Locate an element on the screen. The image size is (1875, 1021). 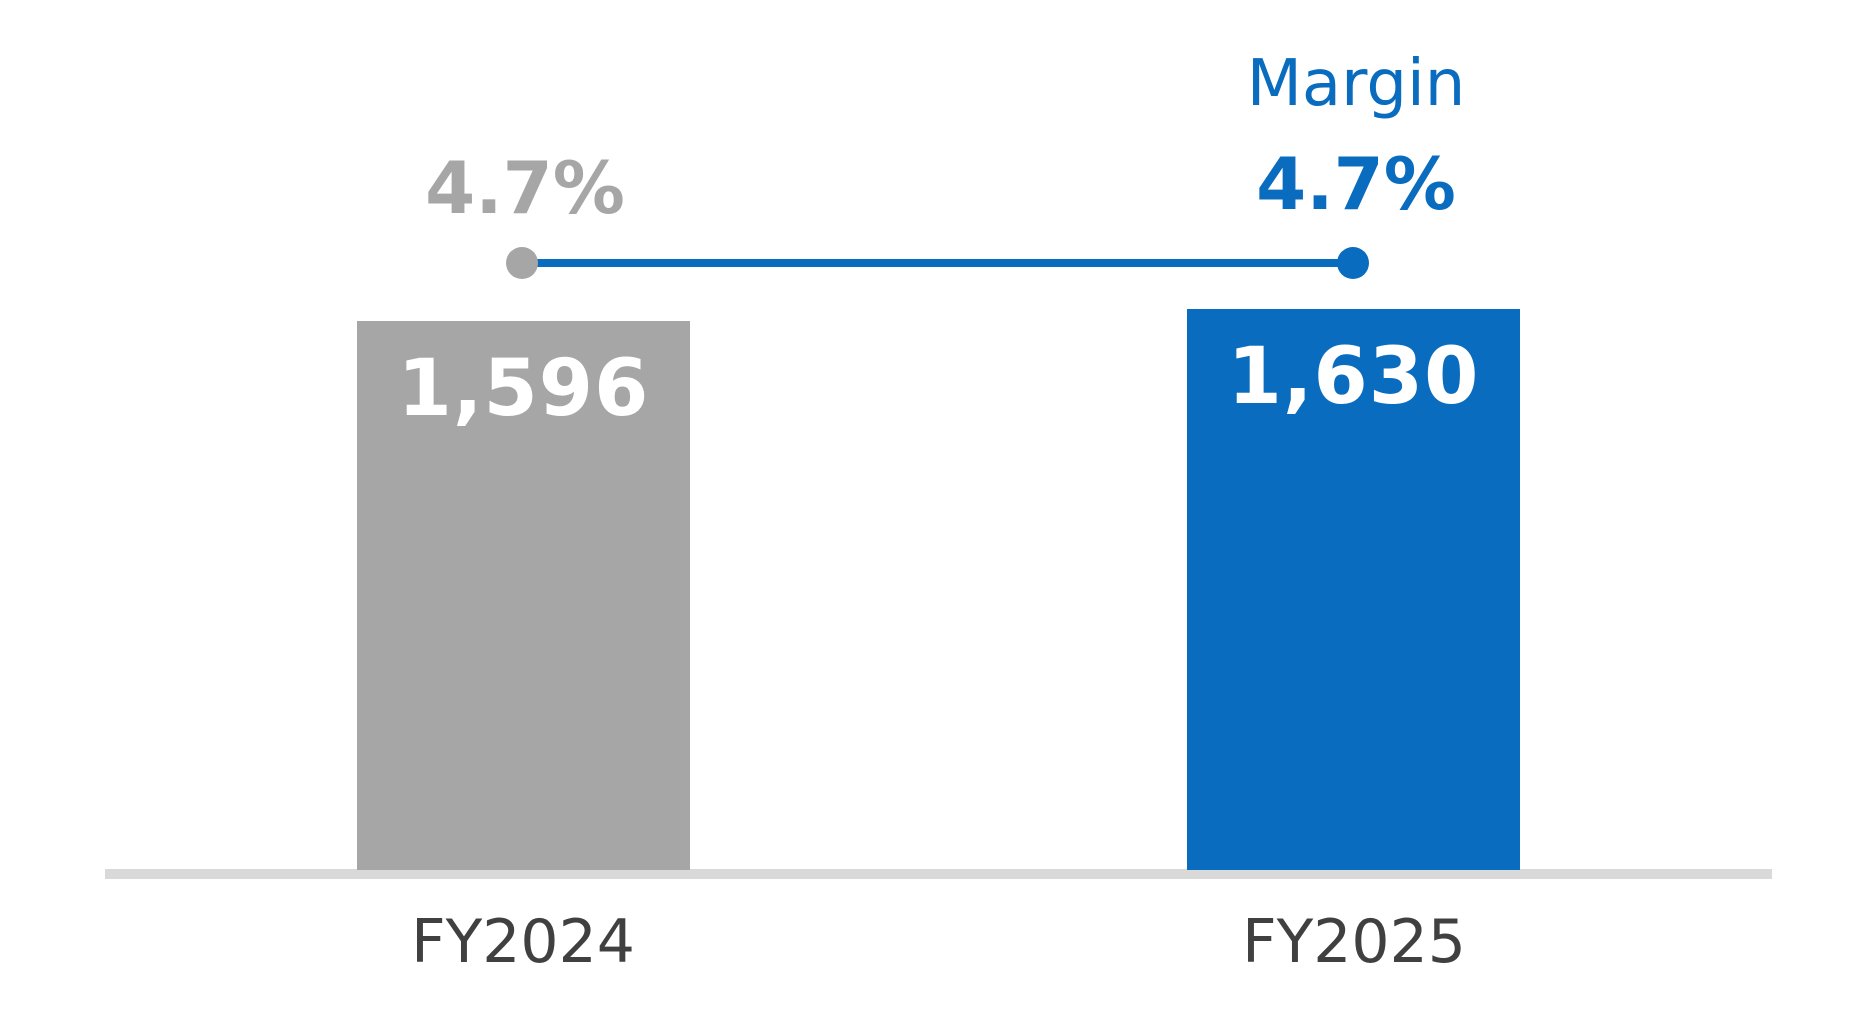
bar-value-label-fy2025: 1,630 is located at coordinates (1353, 377).